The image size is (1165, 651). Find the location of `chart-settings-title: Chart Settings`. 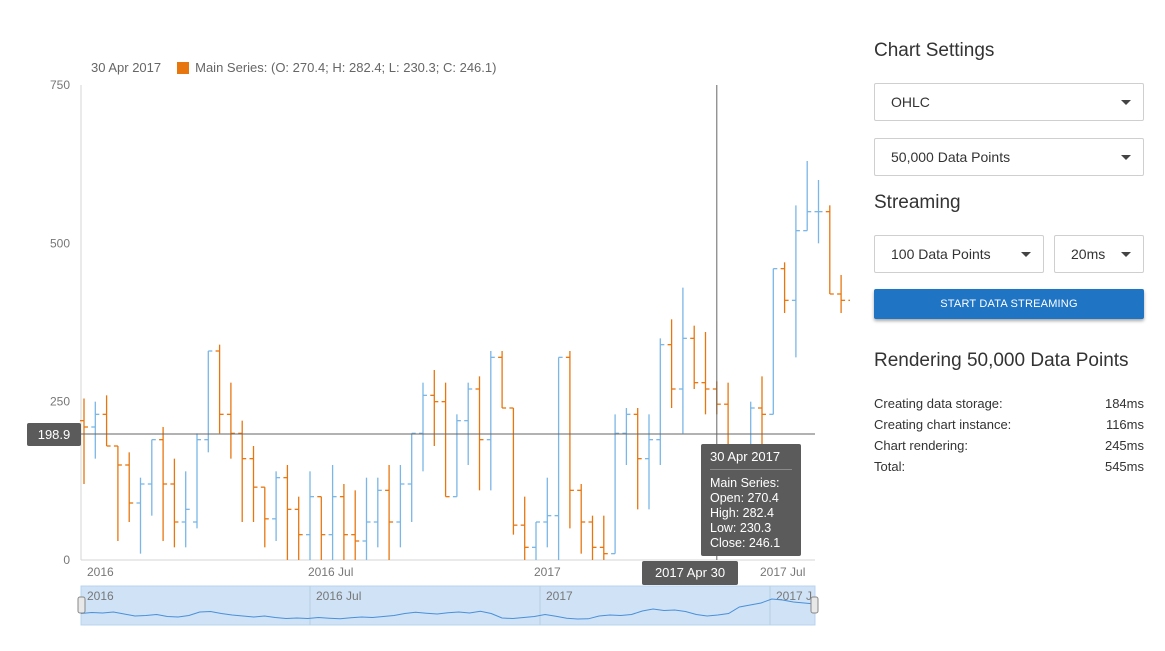

chart-settings-title: Chart Settings is located at coordinates (934, 50).